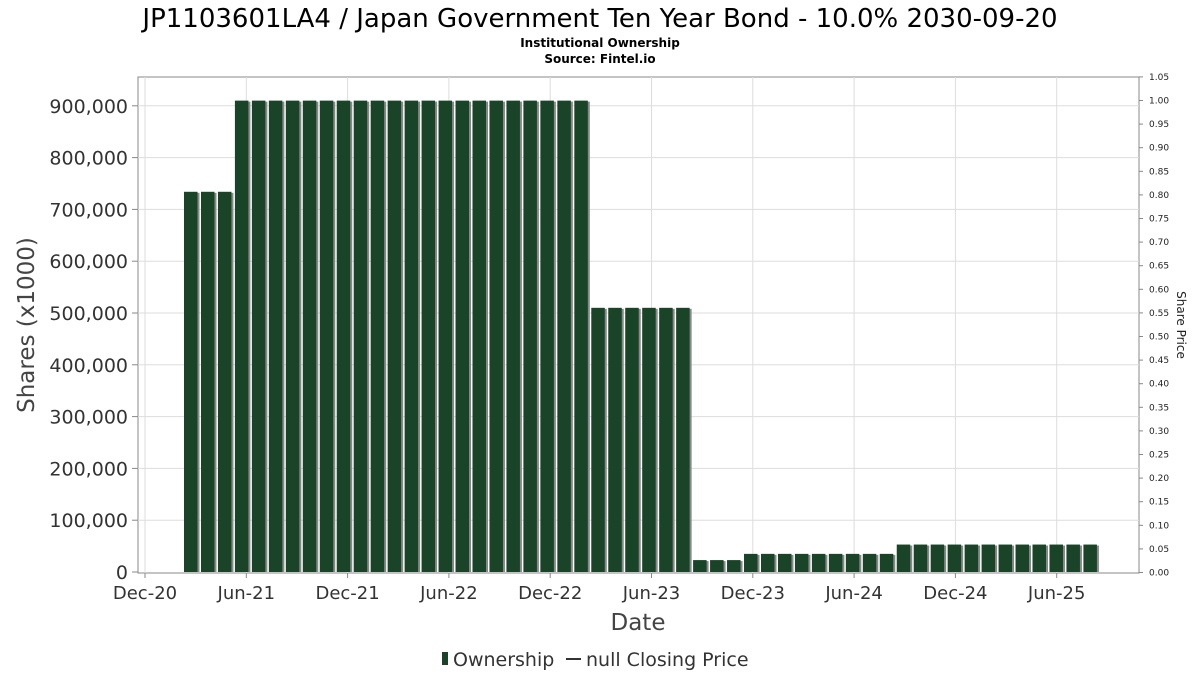 This screenshot has width=1200, height=675. What do you see at coordinates (1159, 408) in the screenshot?
I see `y2-tick-label: 0.35` at bounding box center [1159, 408].